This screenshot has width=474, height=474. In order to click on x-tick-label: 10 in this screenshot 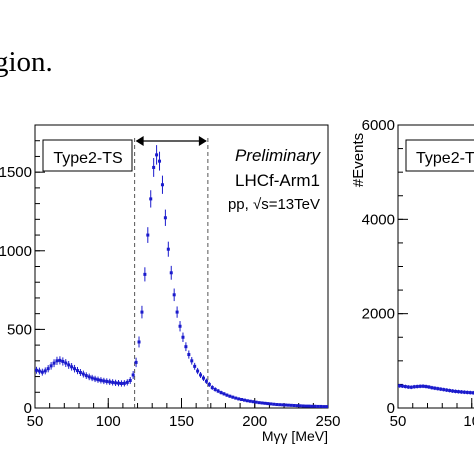, I will do `click(468, 421)`.